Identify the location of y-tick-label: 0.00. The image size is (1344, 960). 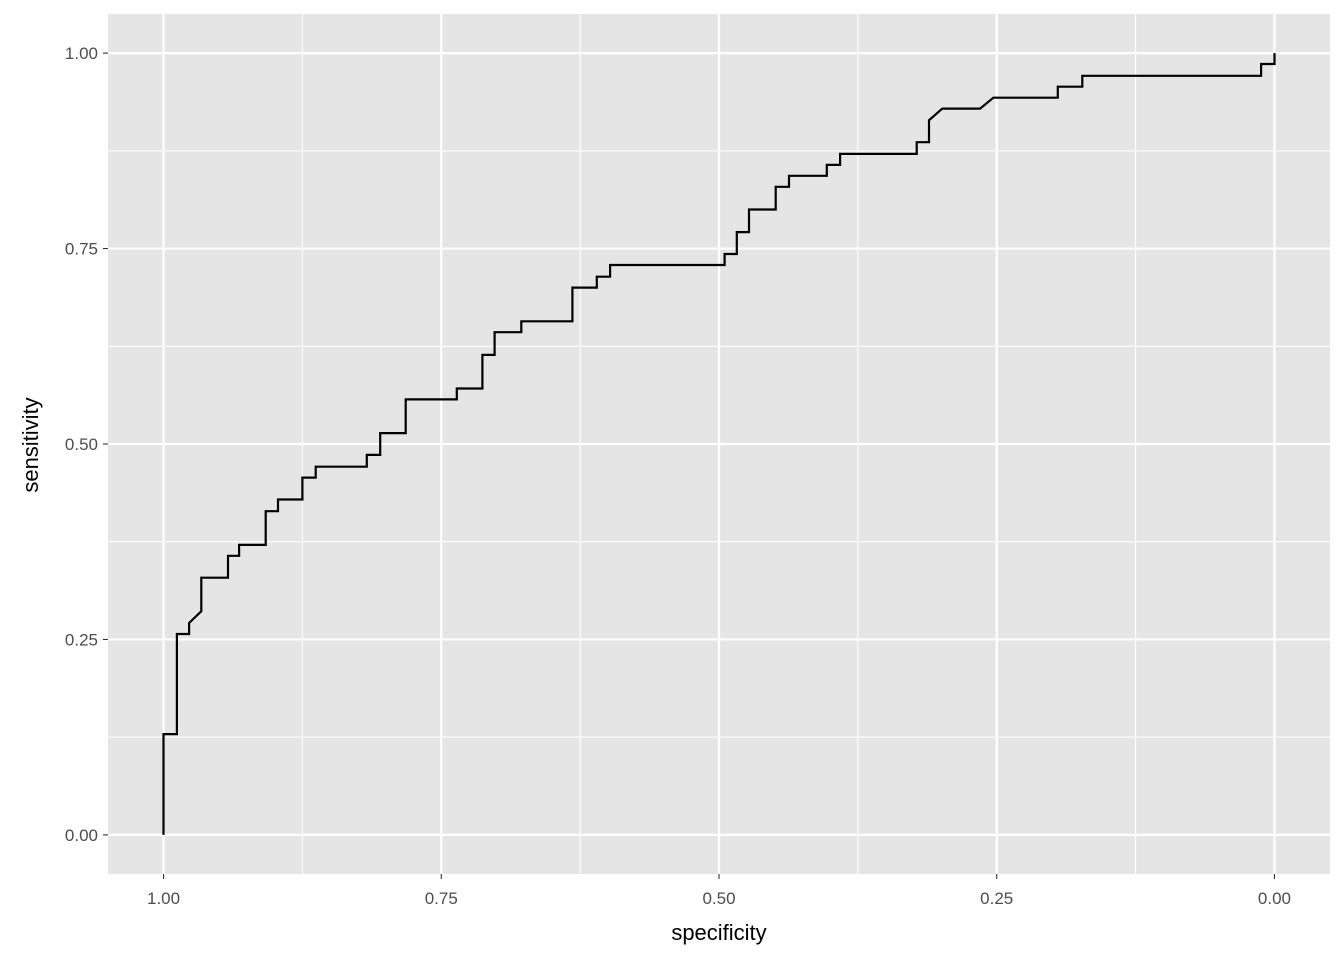
(81, 835).